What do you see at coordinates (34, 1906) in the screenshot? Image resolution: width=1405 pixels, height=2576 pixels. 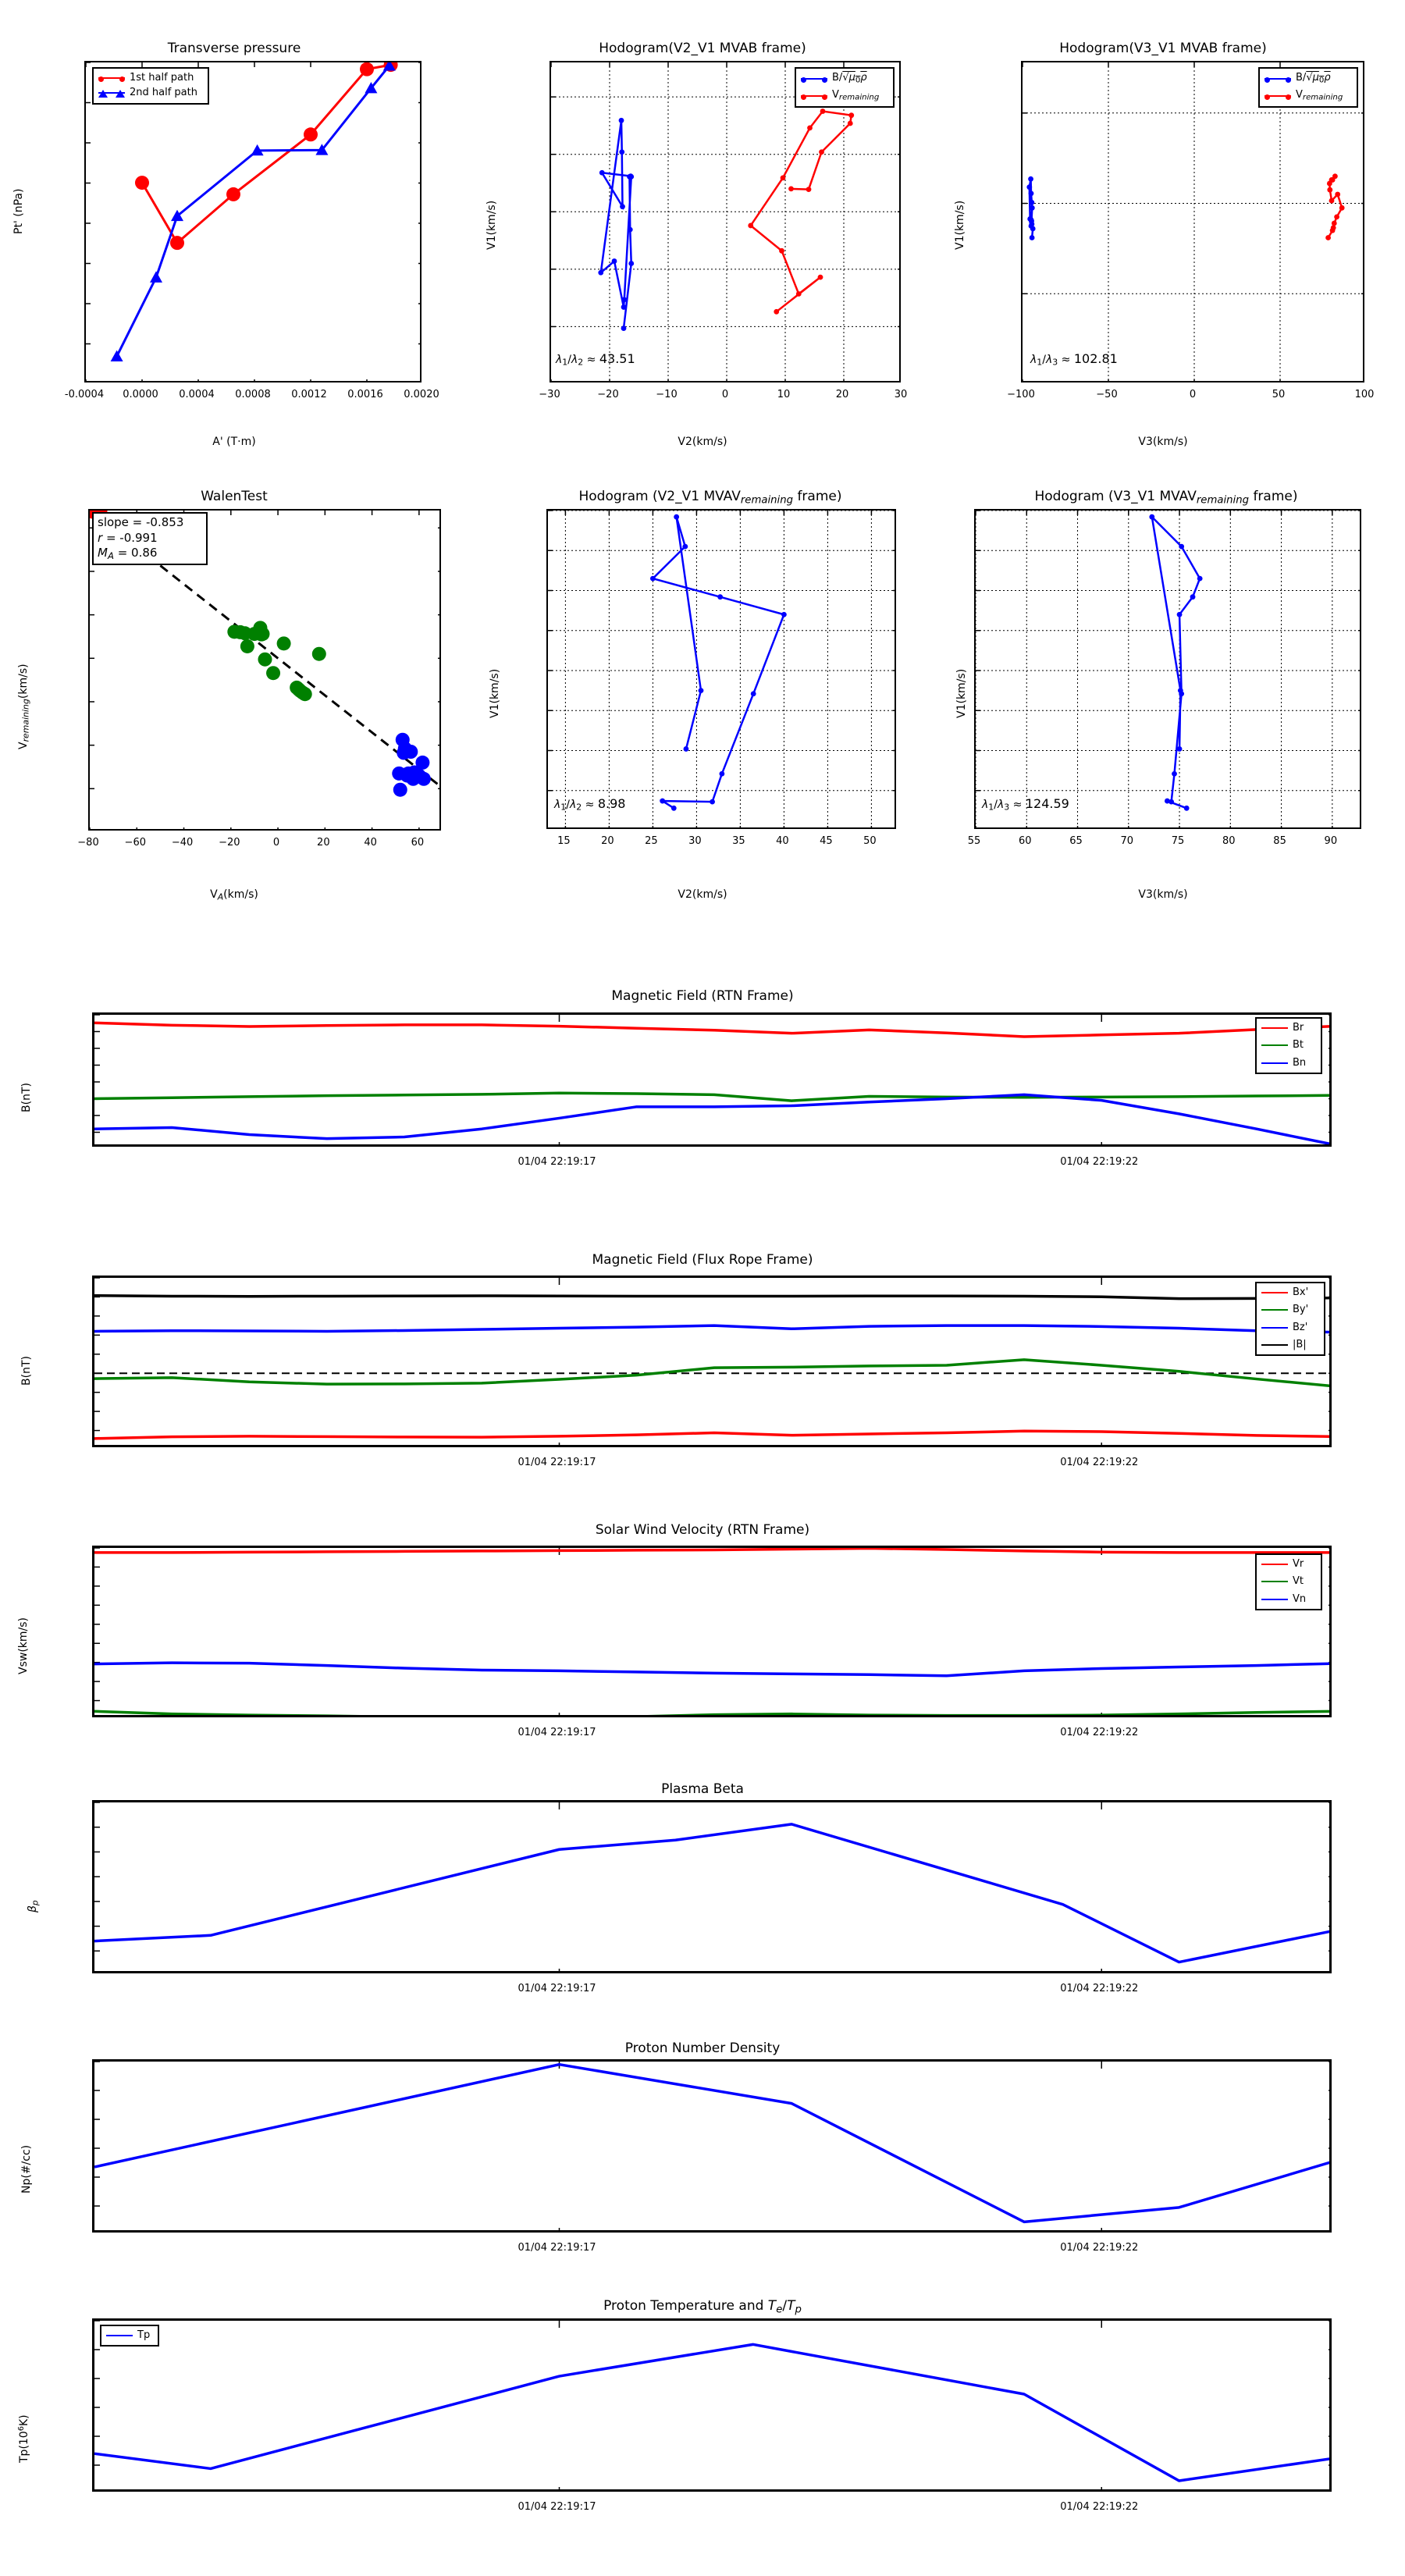 I see `y-axis-label: βp` at bounding box center [34, 1906].